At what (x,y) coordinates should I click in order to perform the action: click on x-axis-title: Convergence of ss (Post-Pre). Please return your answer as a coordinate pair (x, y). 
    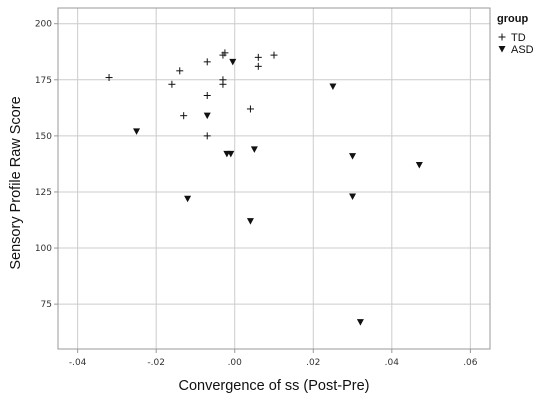
    Looking at the image, I should click on (274, 386).